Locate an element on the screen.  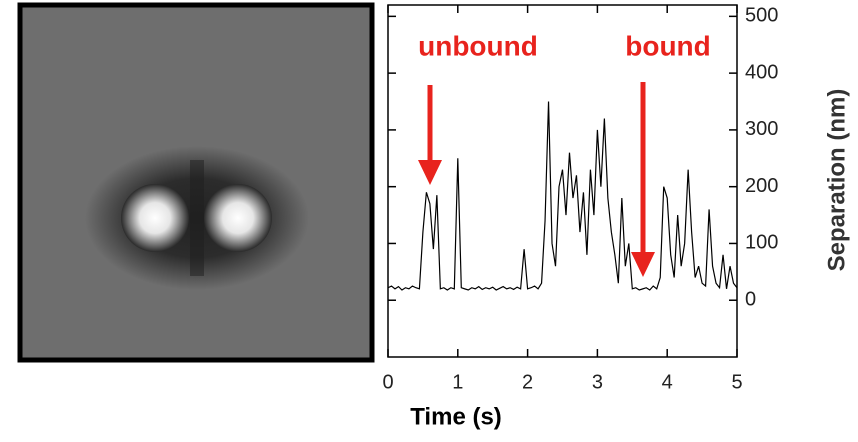
y-tick-label: 200 is located at coordinates (761, 186).